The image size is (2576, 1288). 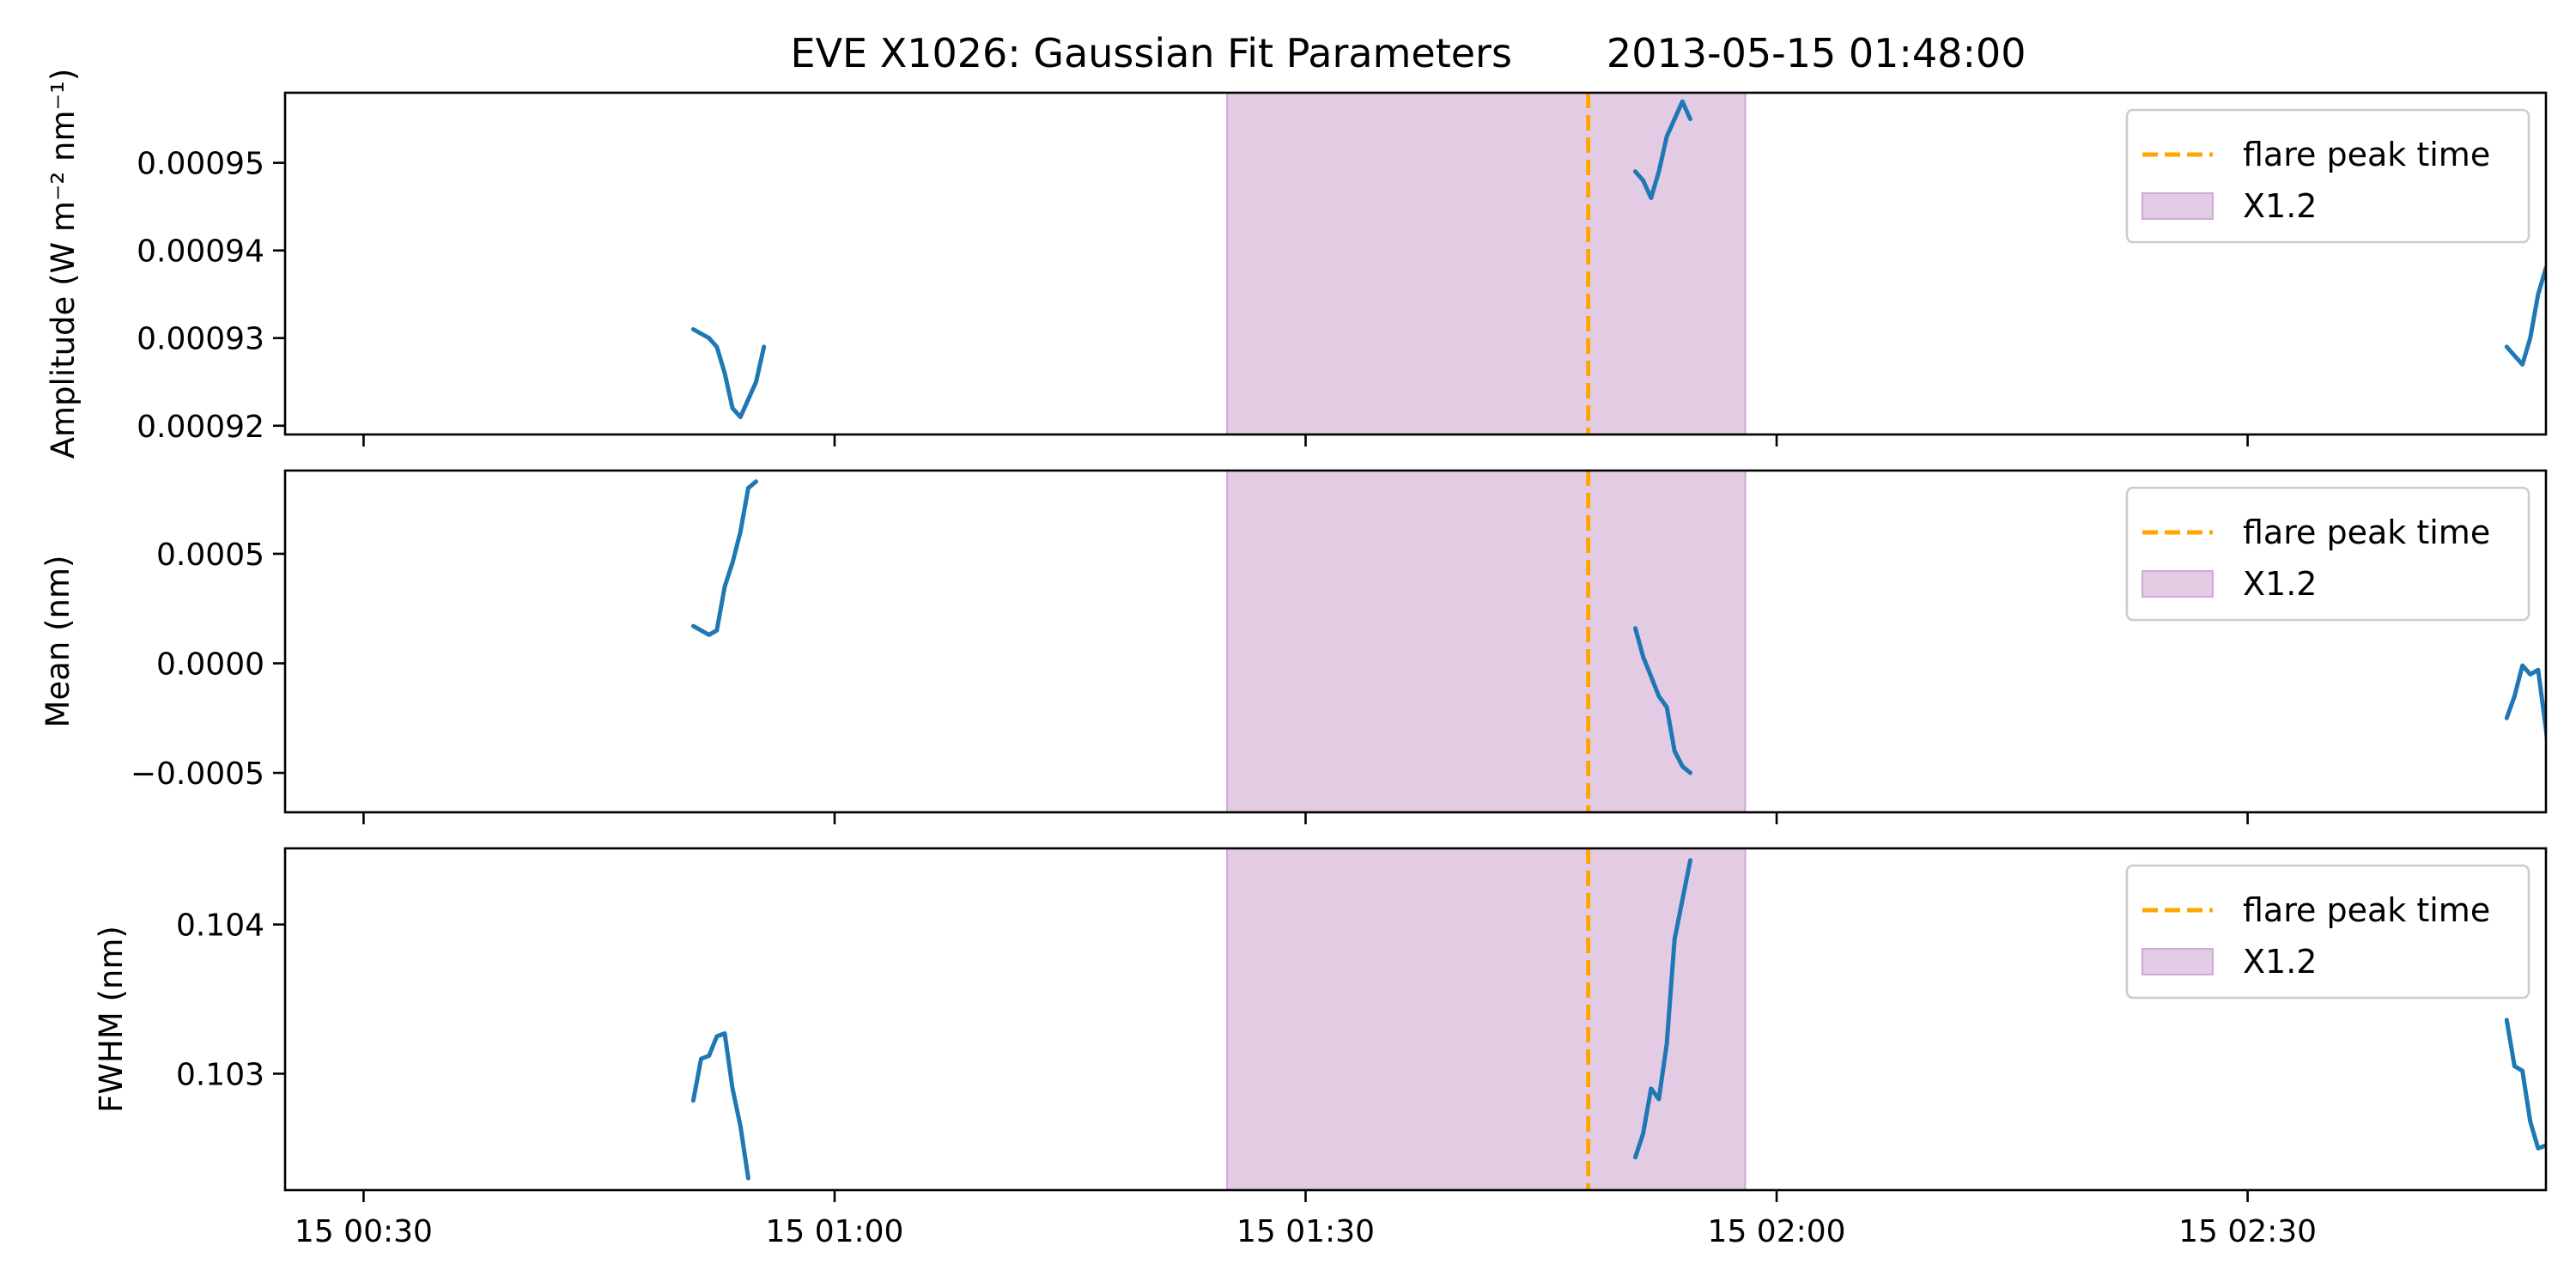 What do you see at coordinates (834, 1232) in the screenshot?
I see `x-tick-label: 15 01:00` at bounding box center [834, 1232].